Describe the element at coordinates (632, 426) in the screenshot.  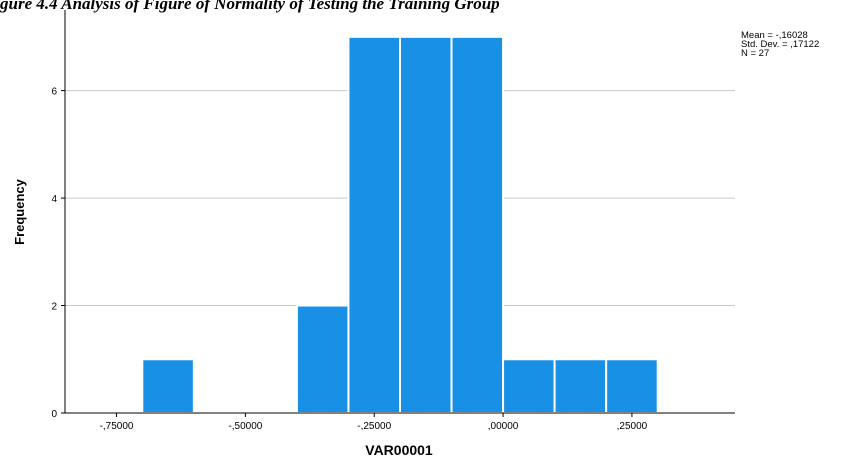
I see `x-tick-label: ,25000` at that location.